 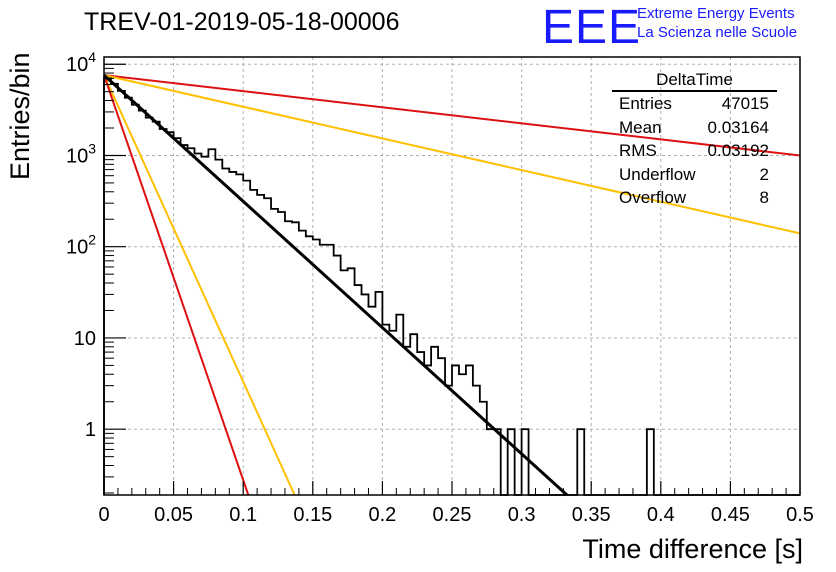 I want to click on x-tick-label: 0.3, so click(x=522, y=515).